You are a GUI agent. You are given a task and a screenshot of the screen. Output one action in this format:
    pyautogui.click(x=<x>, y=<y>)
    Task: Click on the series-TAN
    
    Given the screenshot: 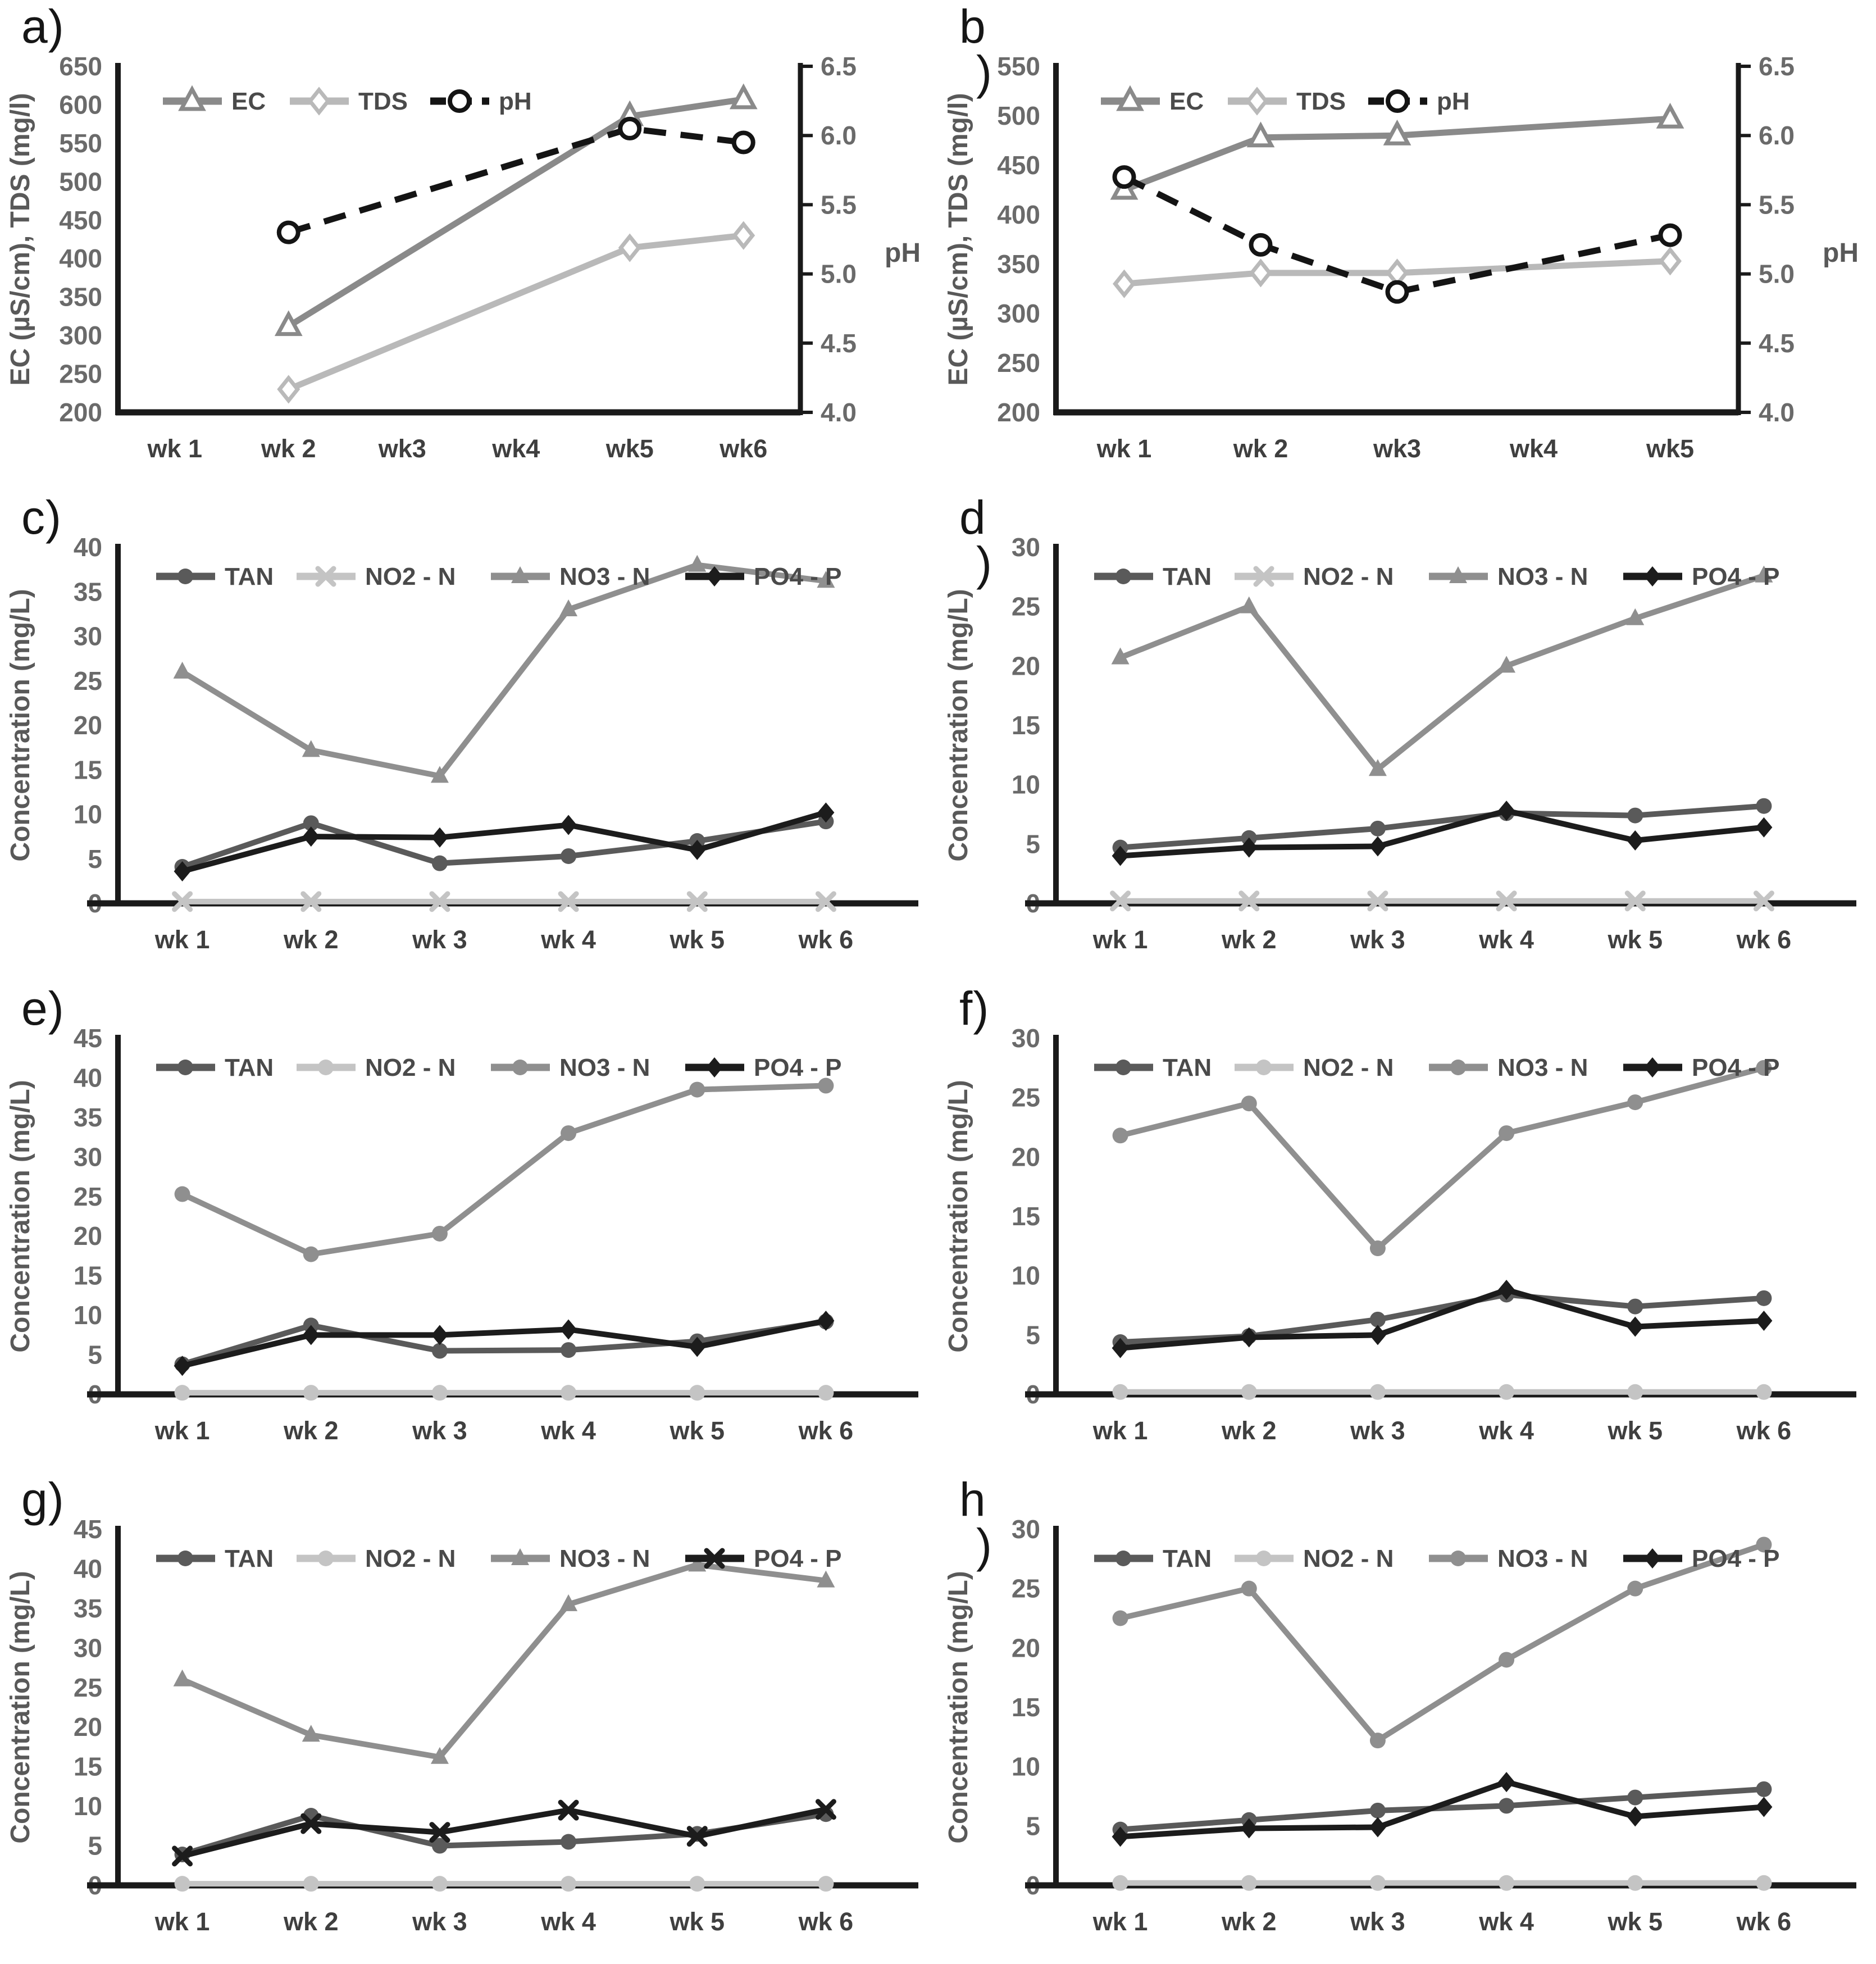 What is the action you would take?
    pyautogui.click(x=504, y=844)
    